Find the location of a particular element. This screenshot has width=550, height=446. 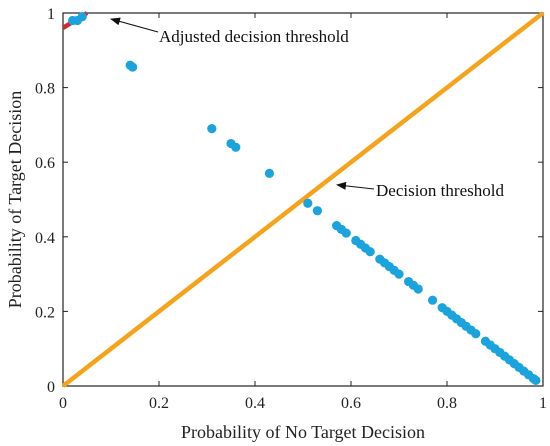

x-axis-label: Probability of No Target Decision is located at coordinates (303, 432).